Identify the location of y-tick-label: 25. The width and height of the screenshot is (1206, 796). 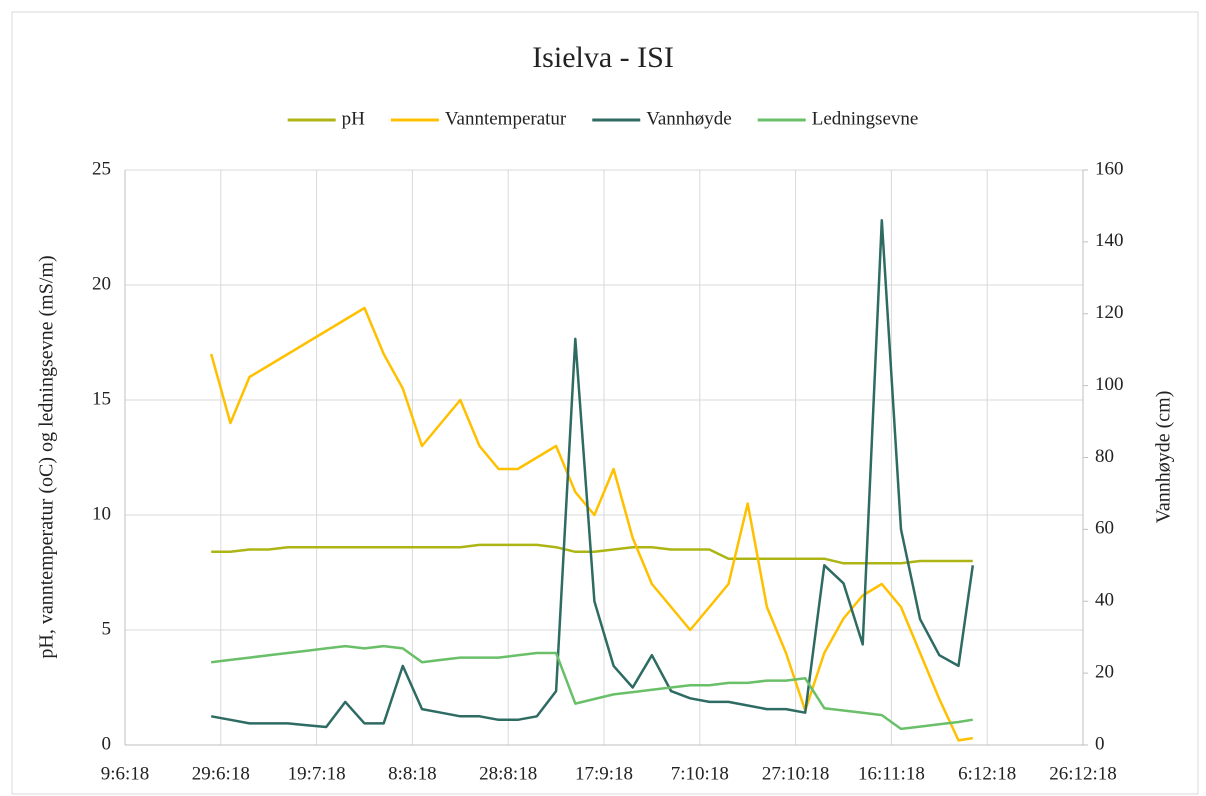
(101, 168).